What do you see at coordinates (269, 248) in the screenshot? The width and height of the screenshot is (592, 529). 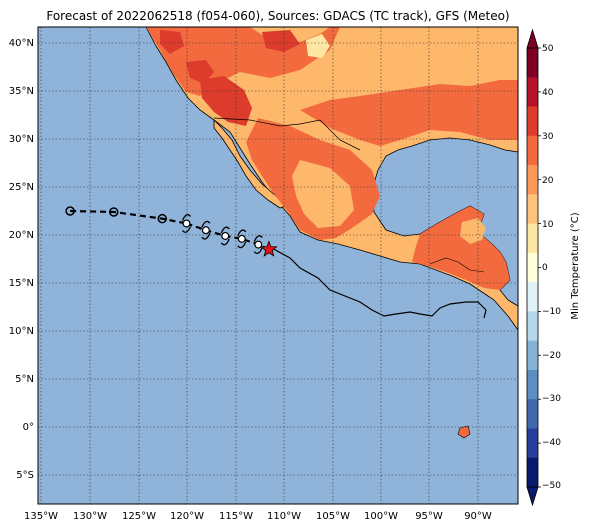 I see `current-position-star` at bounding box center [269, 248].